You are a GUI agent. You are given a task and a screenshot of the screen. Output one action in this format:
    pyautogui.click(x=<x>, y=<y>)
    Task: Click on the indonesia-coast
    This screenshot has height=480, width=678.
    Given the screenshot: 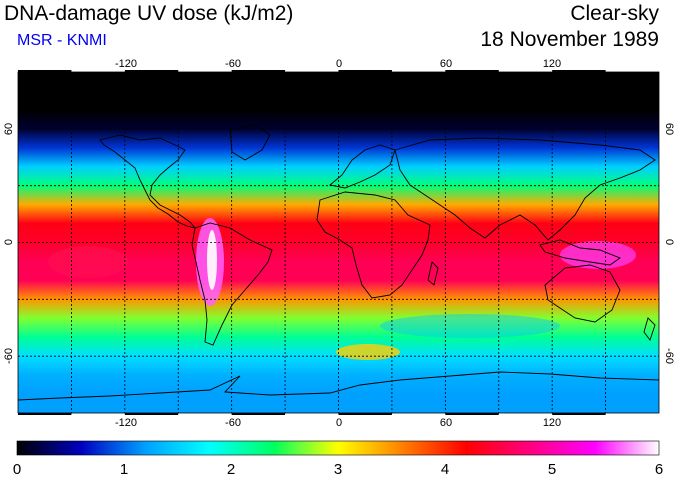 What is the action you would take?
    pyautogui.click(x=580, y=252)
    